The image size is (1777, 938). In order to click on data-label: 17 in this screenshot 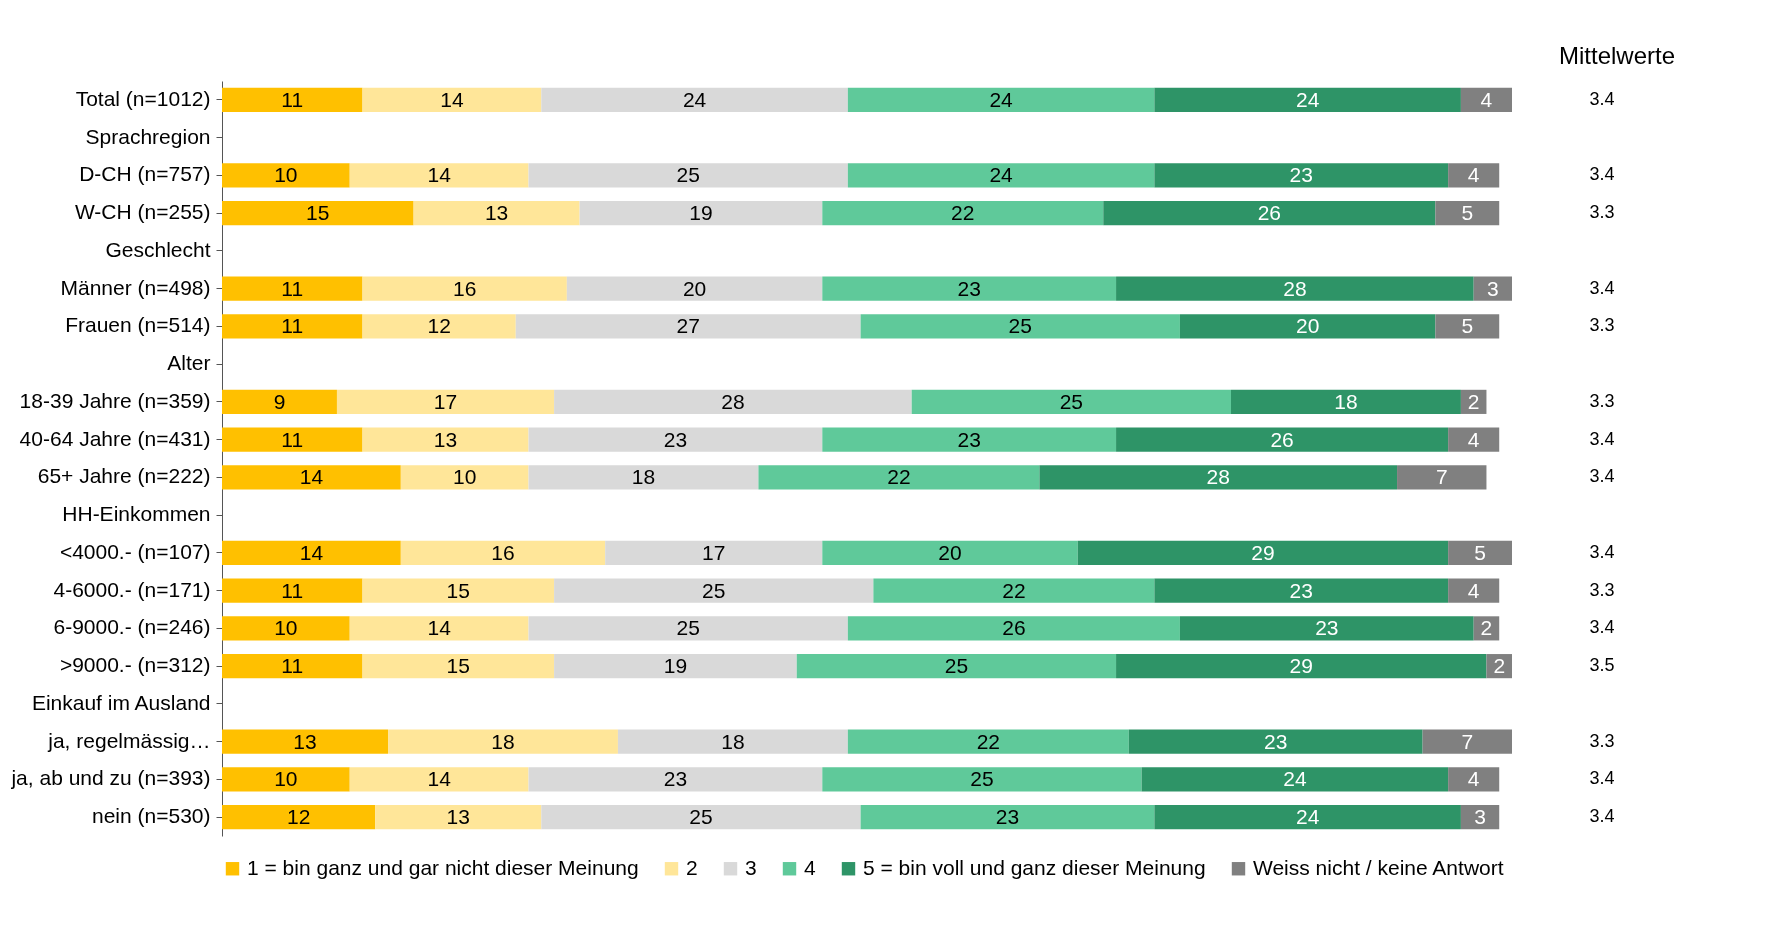, I will do `click(714, 552)`.